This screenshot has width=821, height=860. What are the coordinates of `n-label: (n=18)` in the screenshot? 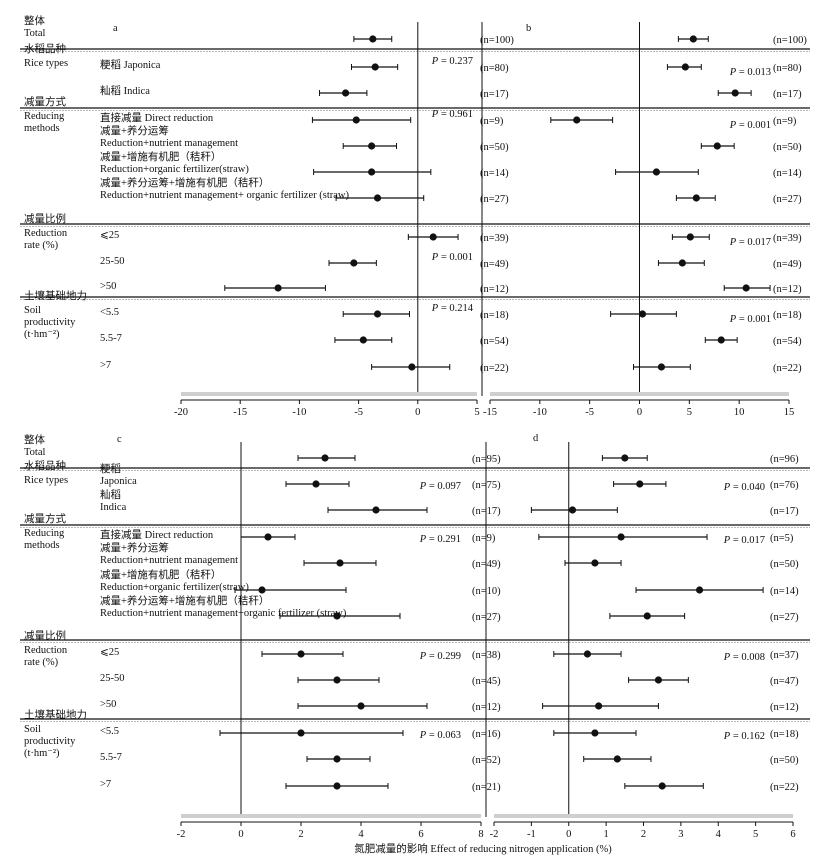 It's located at (787, 315).